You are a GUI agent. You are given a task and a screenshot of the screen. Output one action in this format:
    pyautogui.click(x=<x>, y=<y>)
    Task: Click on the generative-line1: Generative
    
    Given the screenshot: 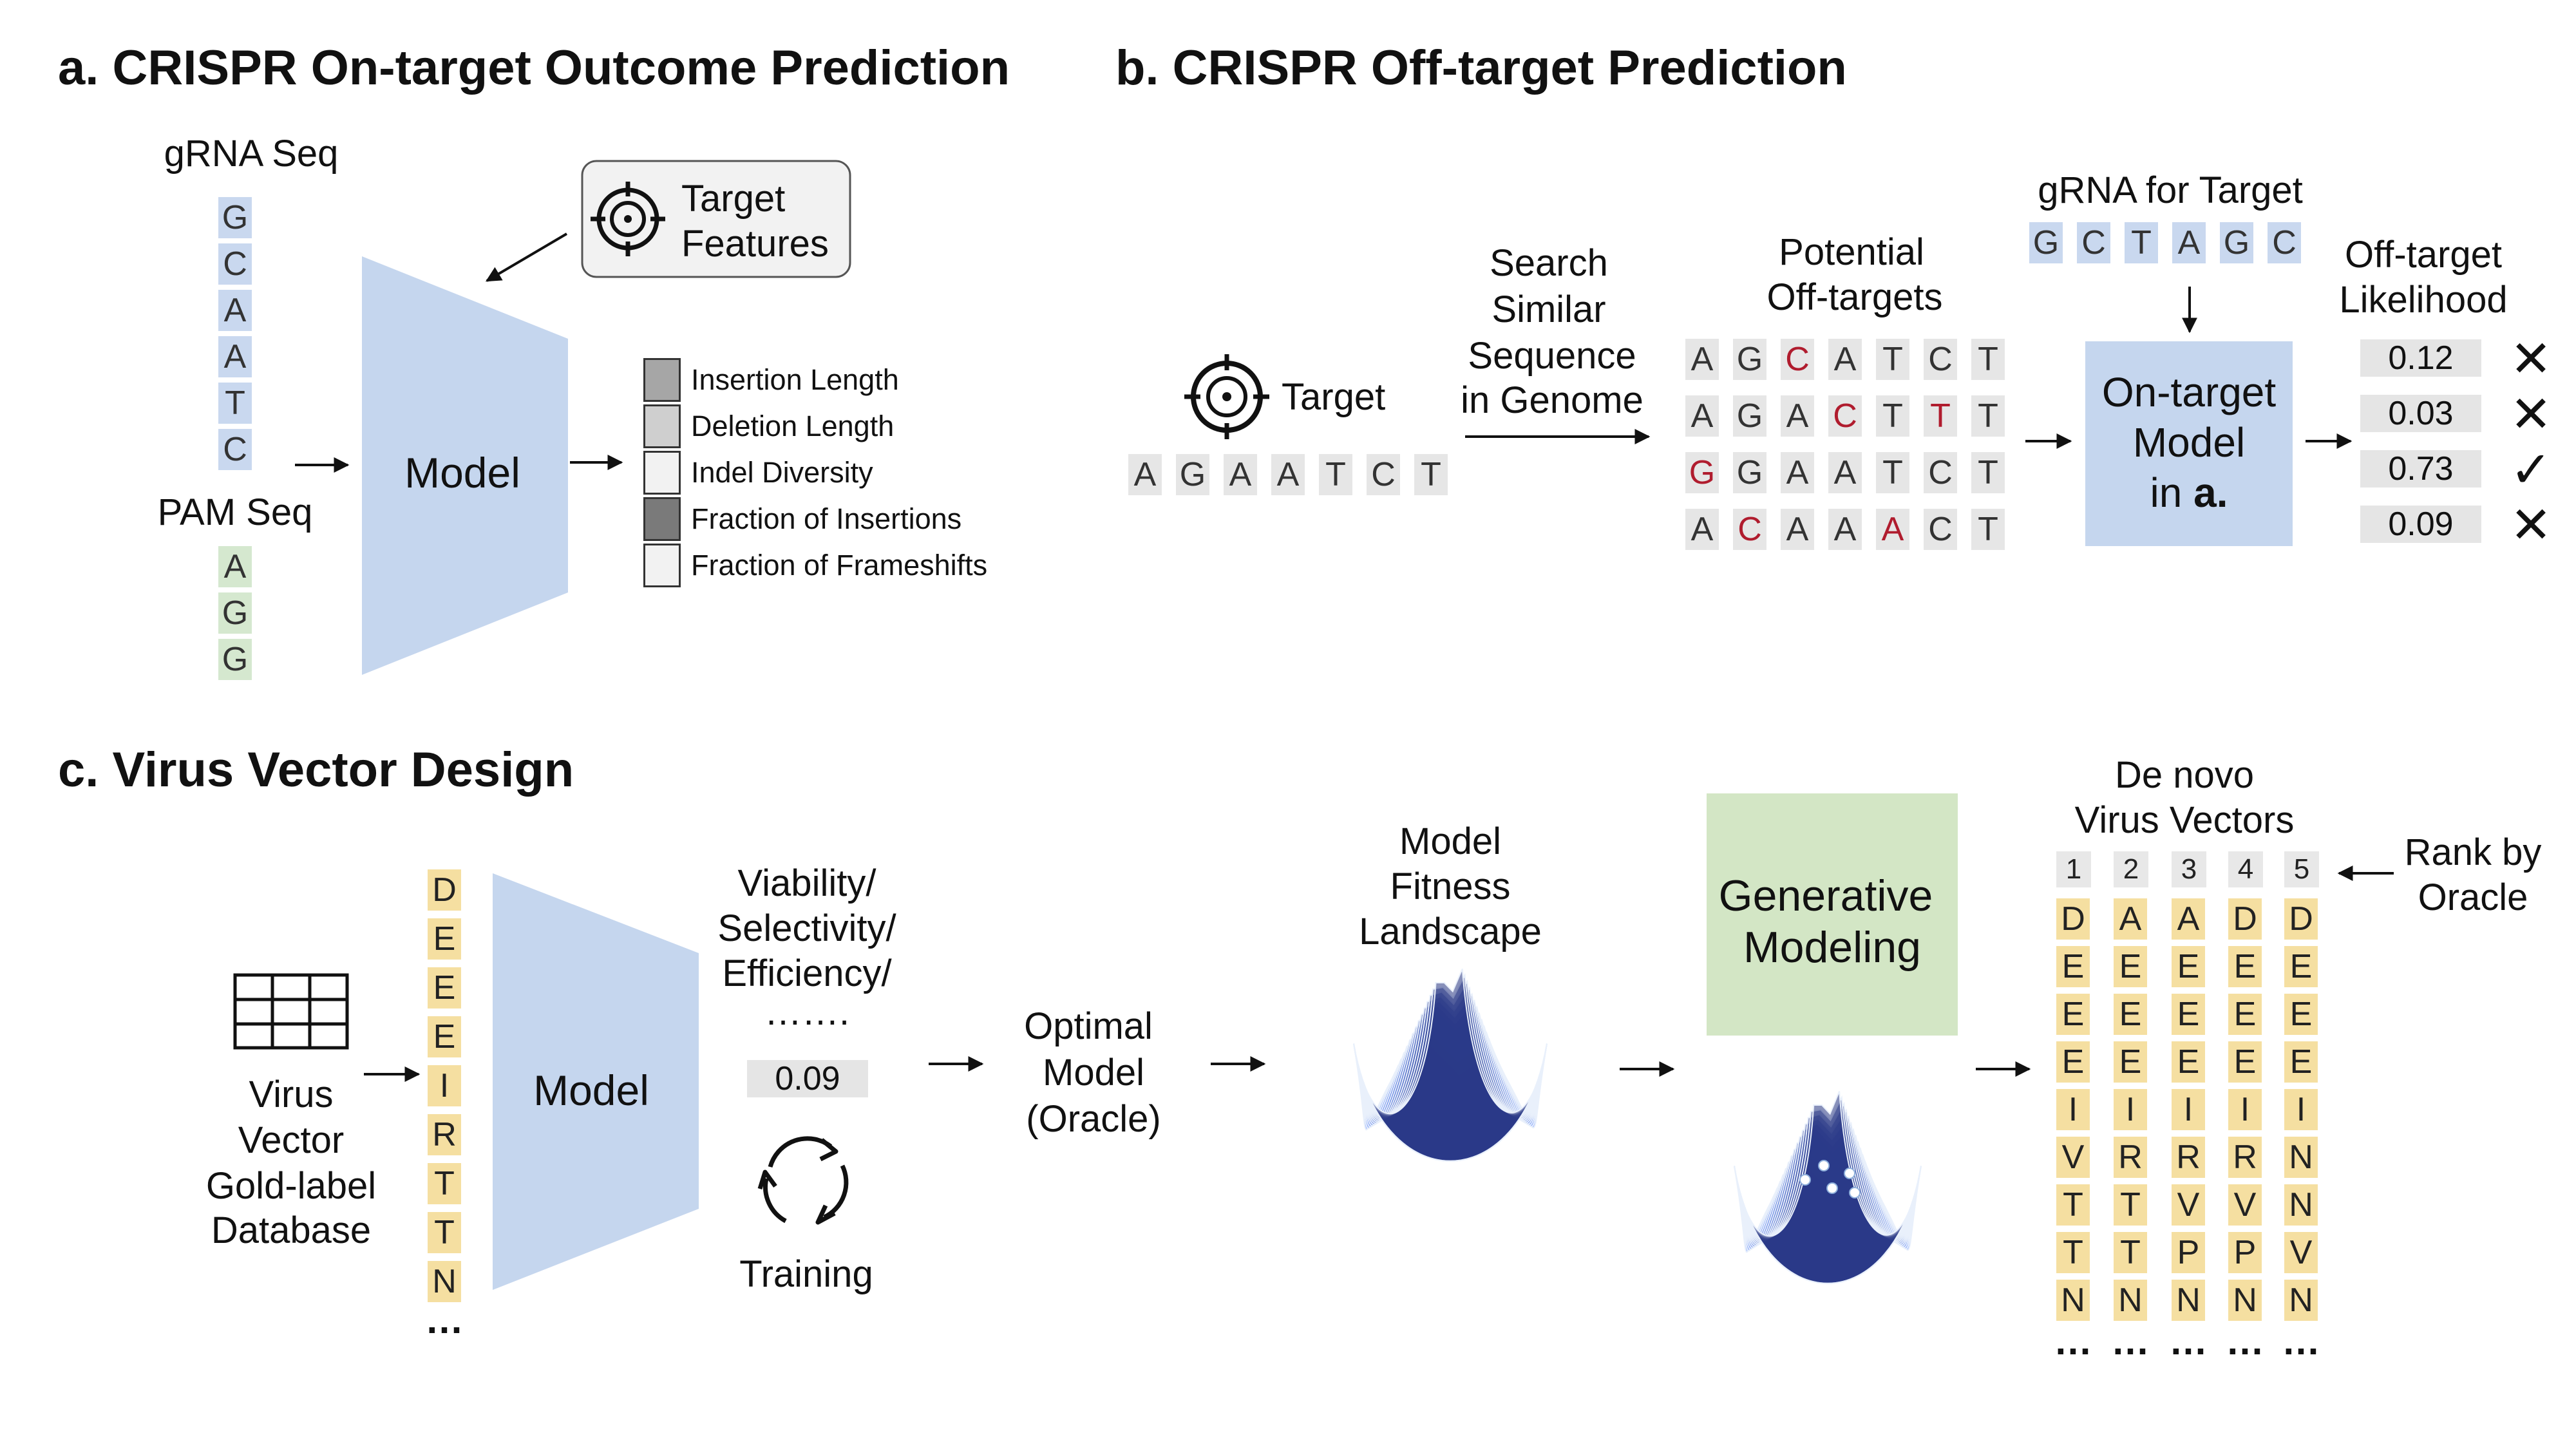 What is the action you would take?
    pyautogui.click(x=1826, y=895)
    